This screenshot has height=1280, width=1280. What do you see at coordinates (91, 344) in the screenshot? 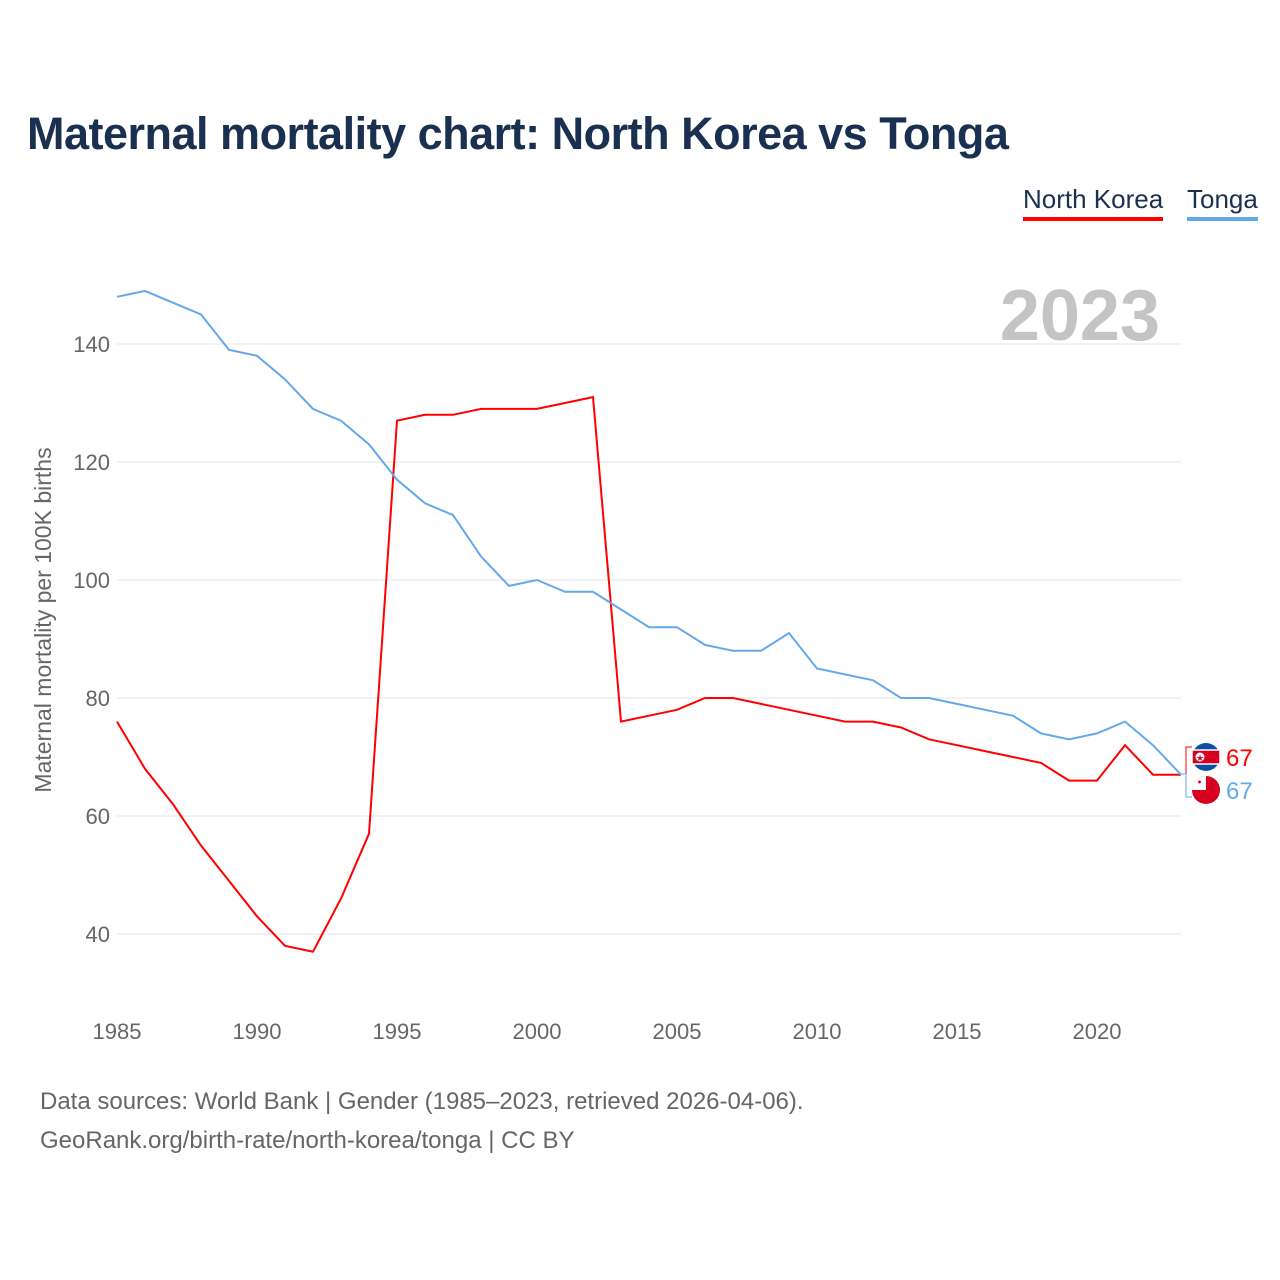
I see `y-tick-label: 140` at bounding box center [91, 344].